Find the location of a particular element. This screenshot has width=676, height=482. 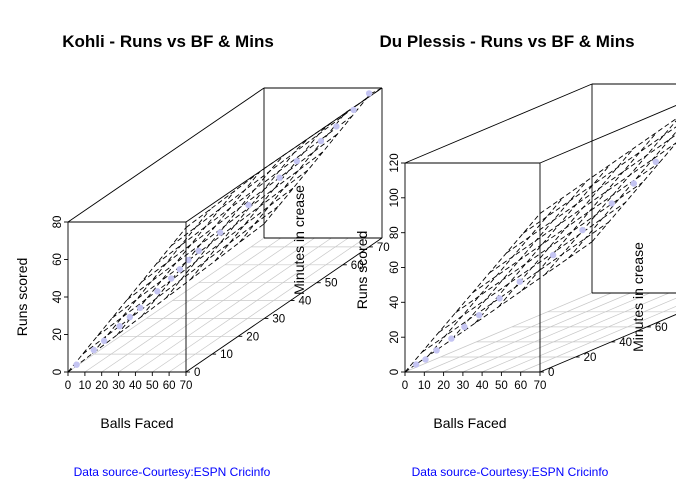

kohli-y-tick-label-1: 10 is located at coordinates (226, 355).